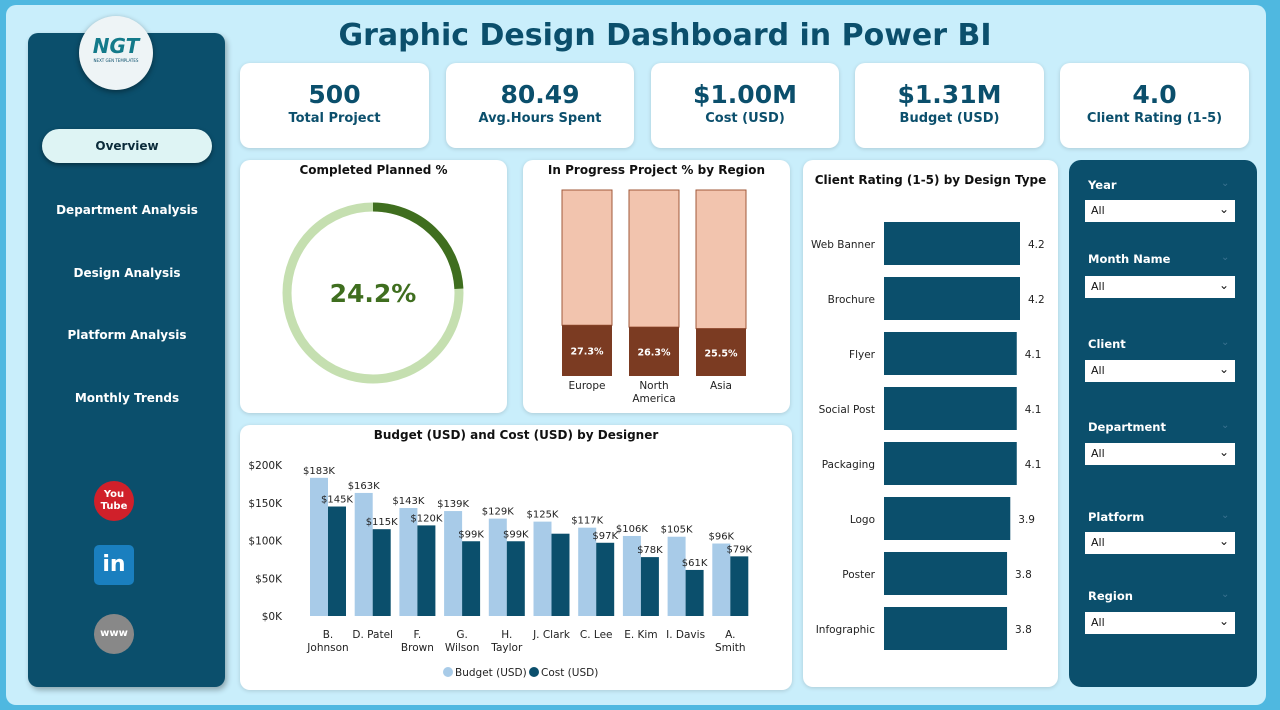 This screenshot has width=1280, height=710. What do you see at coordinates (653, 399) in the screenshot?
I see `region-axis-label: America` at bounding box center [653, 399].